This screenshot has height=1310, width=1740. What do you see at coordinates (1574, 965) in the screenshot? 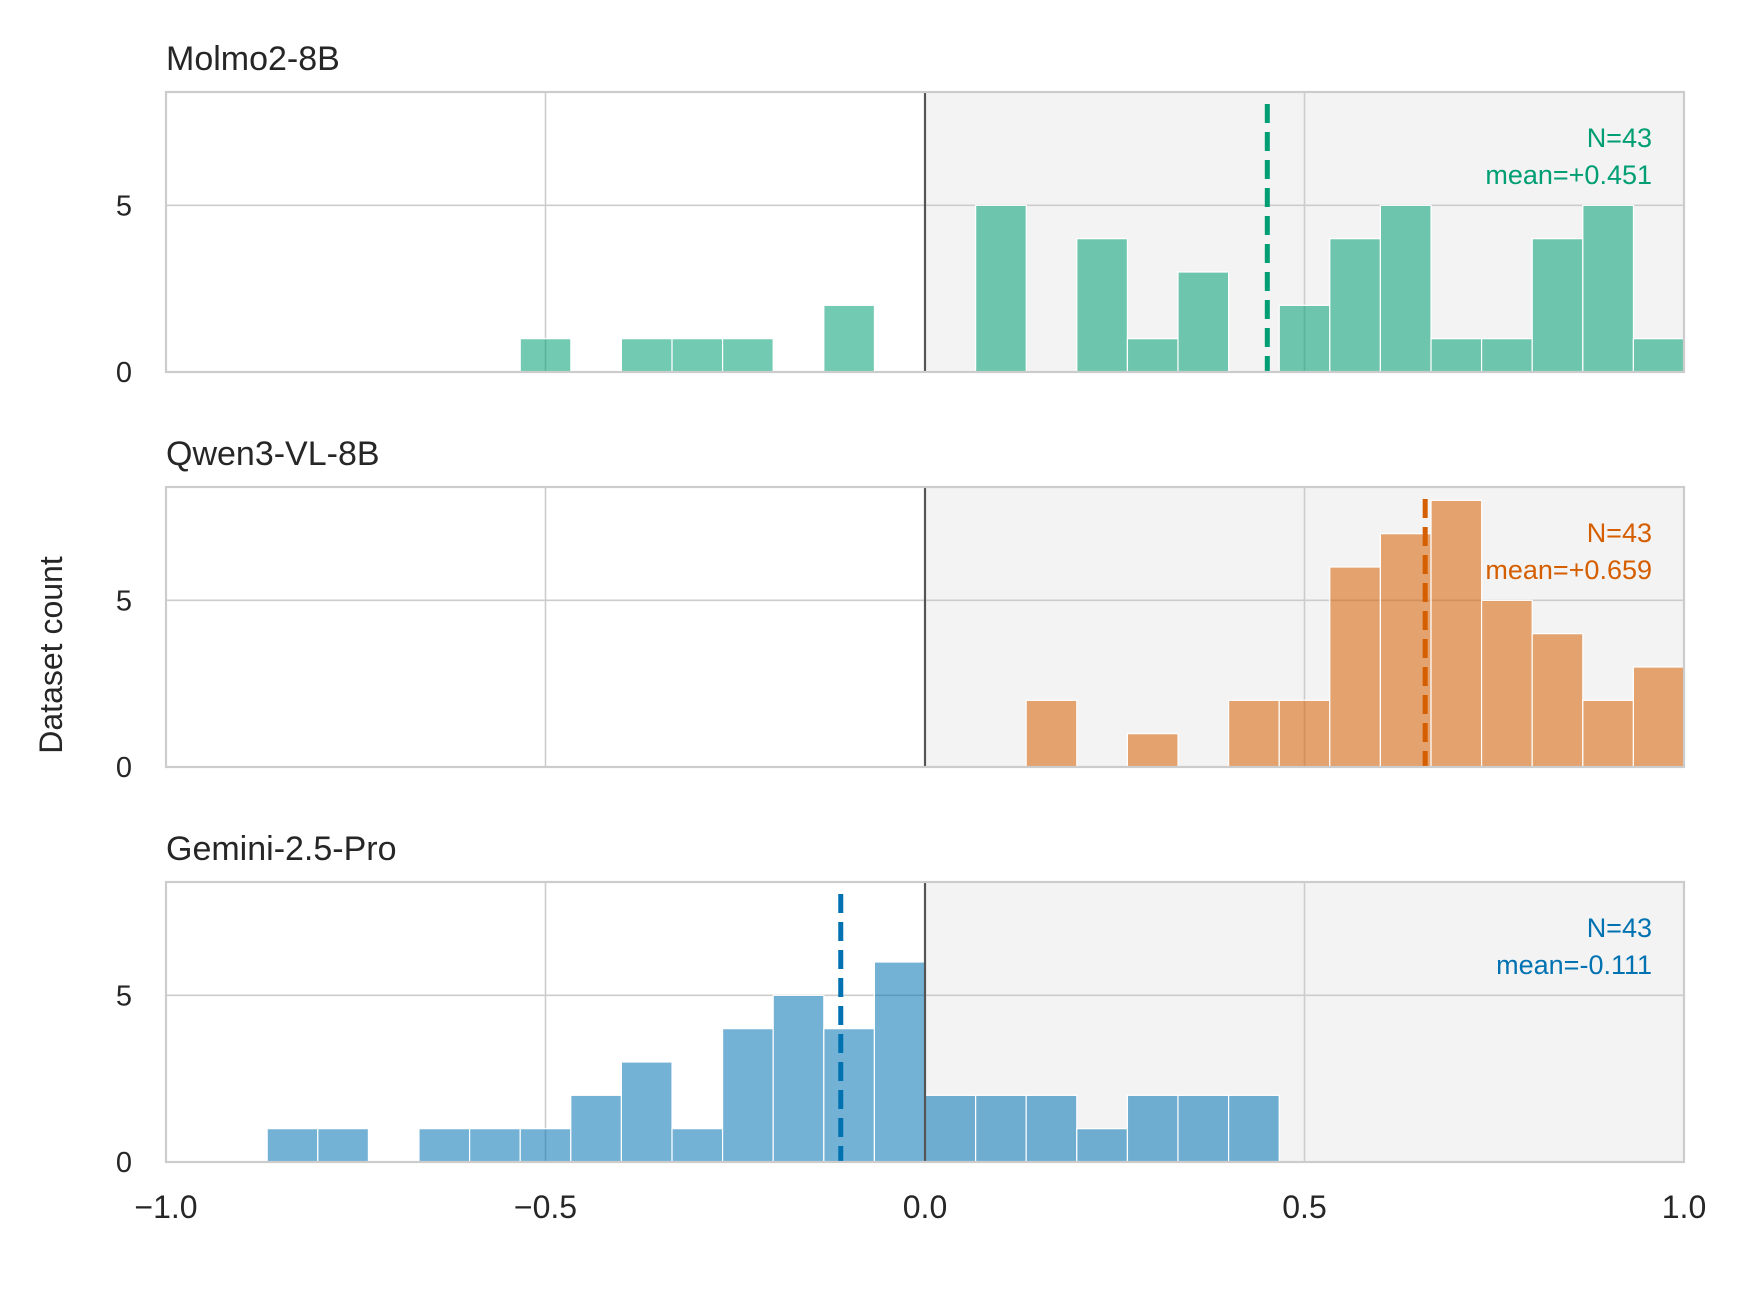
I see `panel-3-mean-label: mean=-0.111` at bounding box center [1574, 965].